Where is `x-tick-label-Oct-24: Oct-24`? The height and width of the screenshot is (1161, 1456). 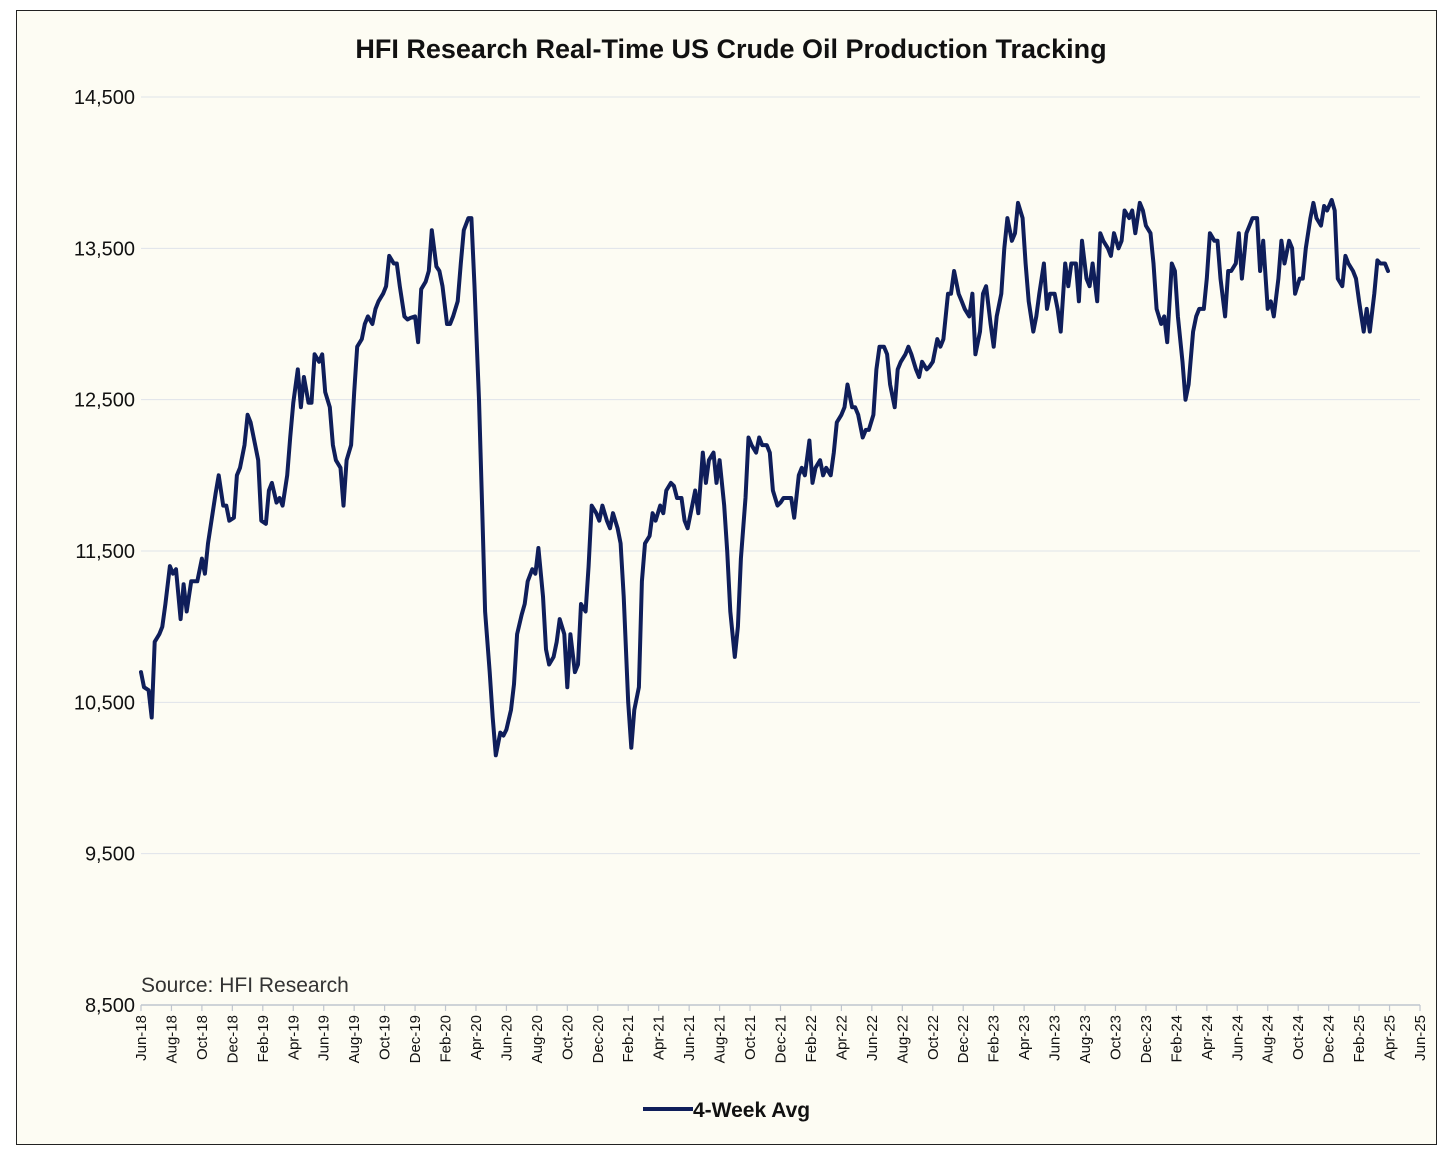 x-tick-label-Oct-24: Oct-24 is located at coordinates (1298, 1037).